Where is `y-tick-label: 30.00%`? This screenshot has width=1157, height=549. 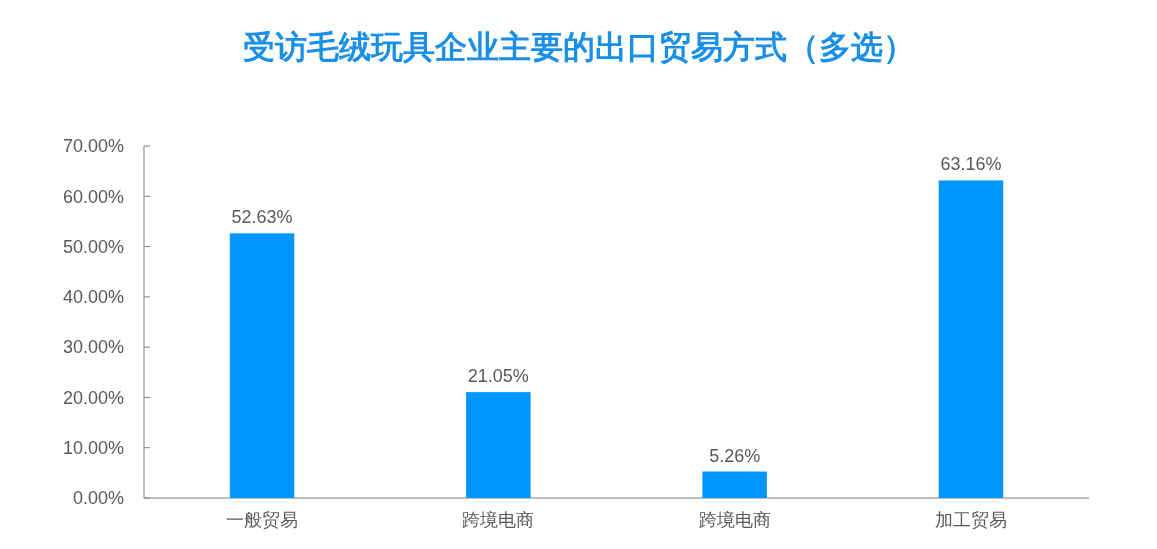
y-tick-label: 30.00% is located at coordinates (93, 347).